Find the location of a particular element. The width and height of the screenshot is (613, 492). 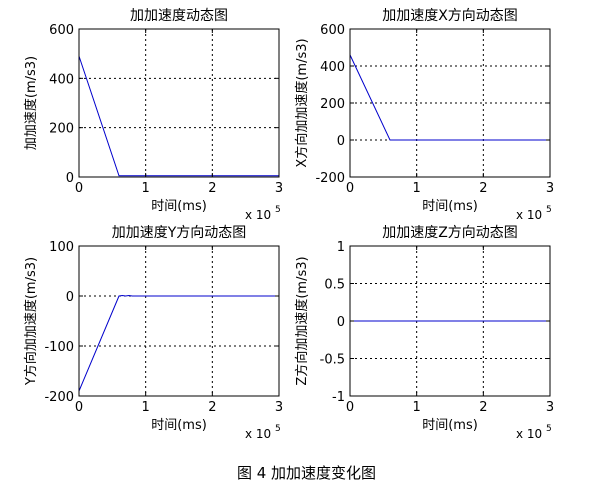

chart-title: 加加速度Y方向动态图 is located at coordinates (179, 233).